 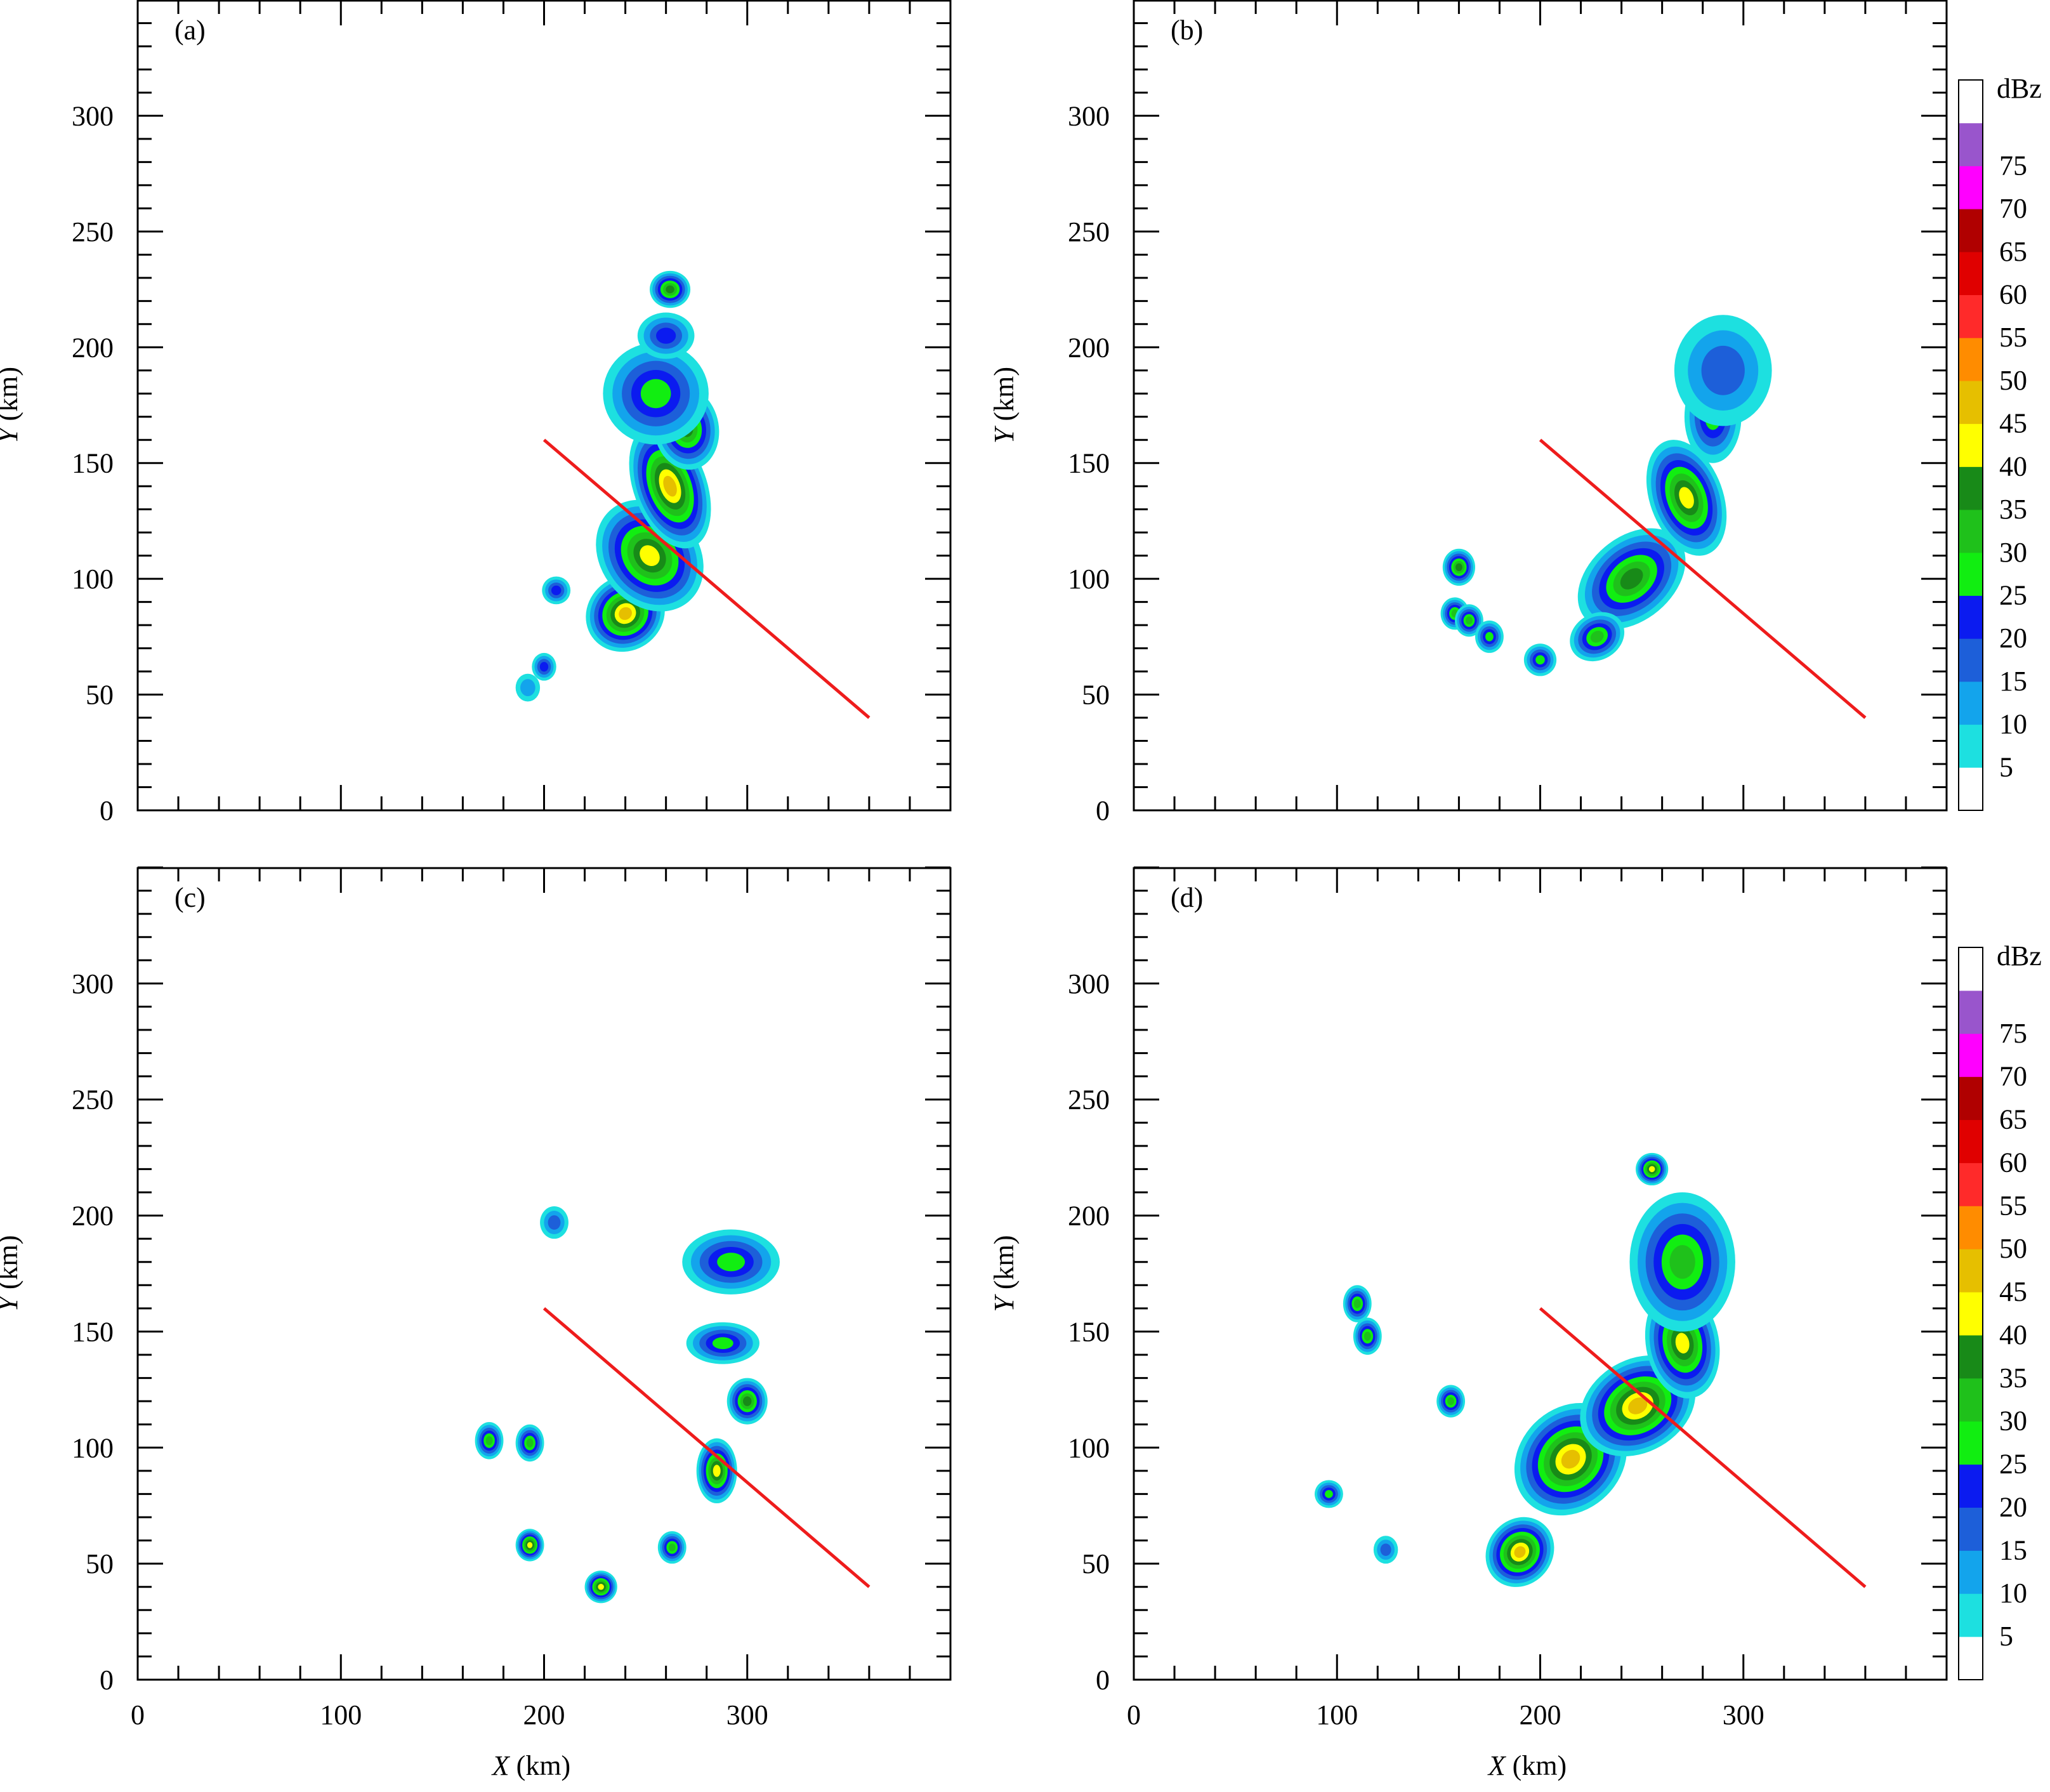 I want to click on colorbar-frame, so click(x=1970, y=445).